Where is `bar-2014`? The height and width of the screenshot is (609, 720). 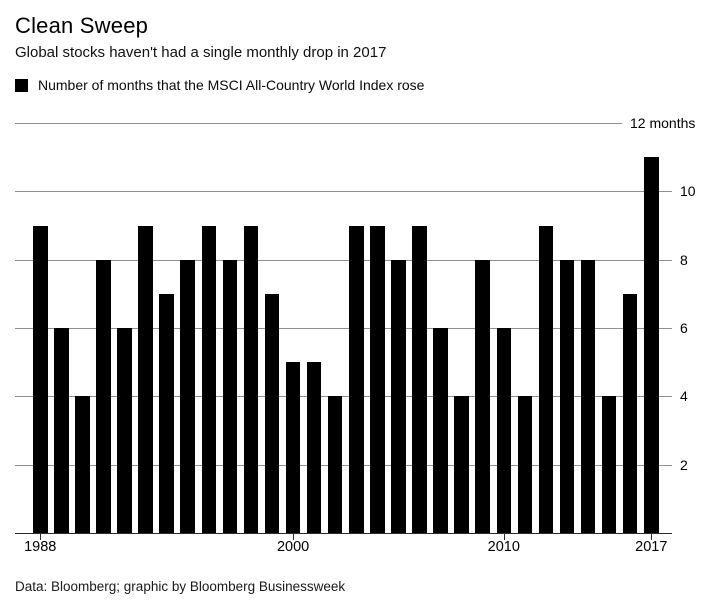 bar-2014 is located at coordinates (588, 396).